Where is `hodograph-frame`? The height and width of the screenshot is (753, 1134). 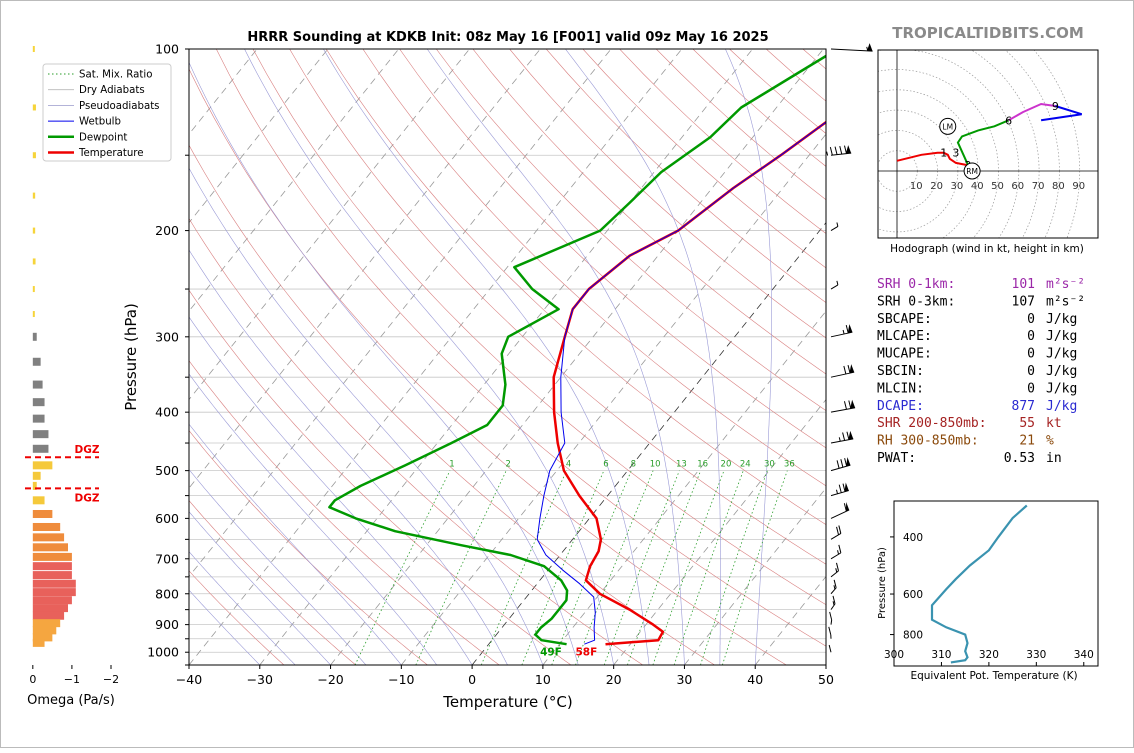 hodograph-frame is located at coordinates (988, 144).